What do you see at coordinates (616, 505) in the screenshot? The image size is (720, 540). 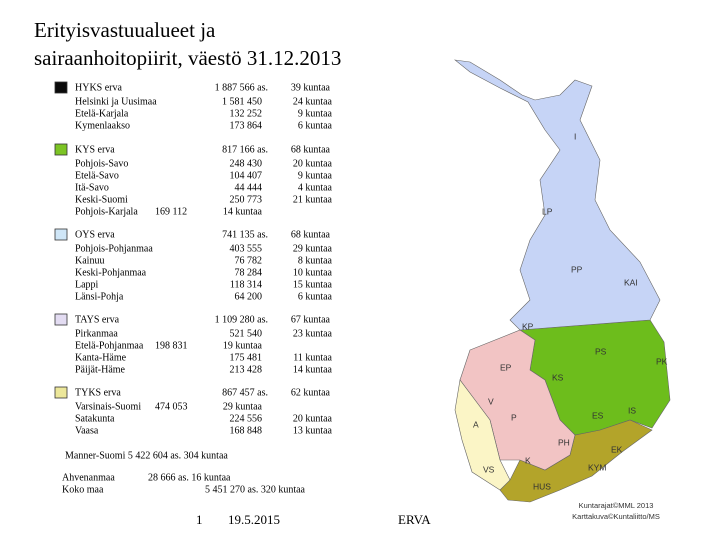 I see `map-credit: Kuntarajat©MML 2013` at bounding box center [616, 505].